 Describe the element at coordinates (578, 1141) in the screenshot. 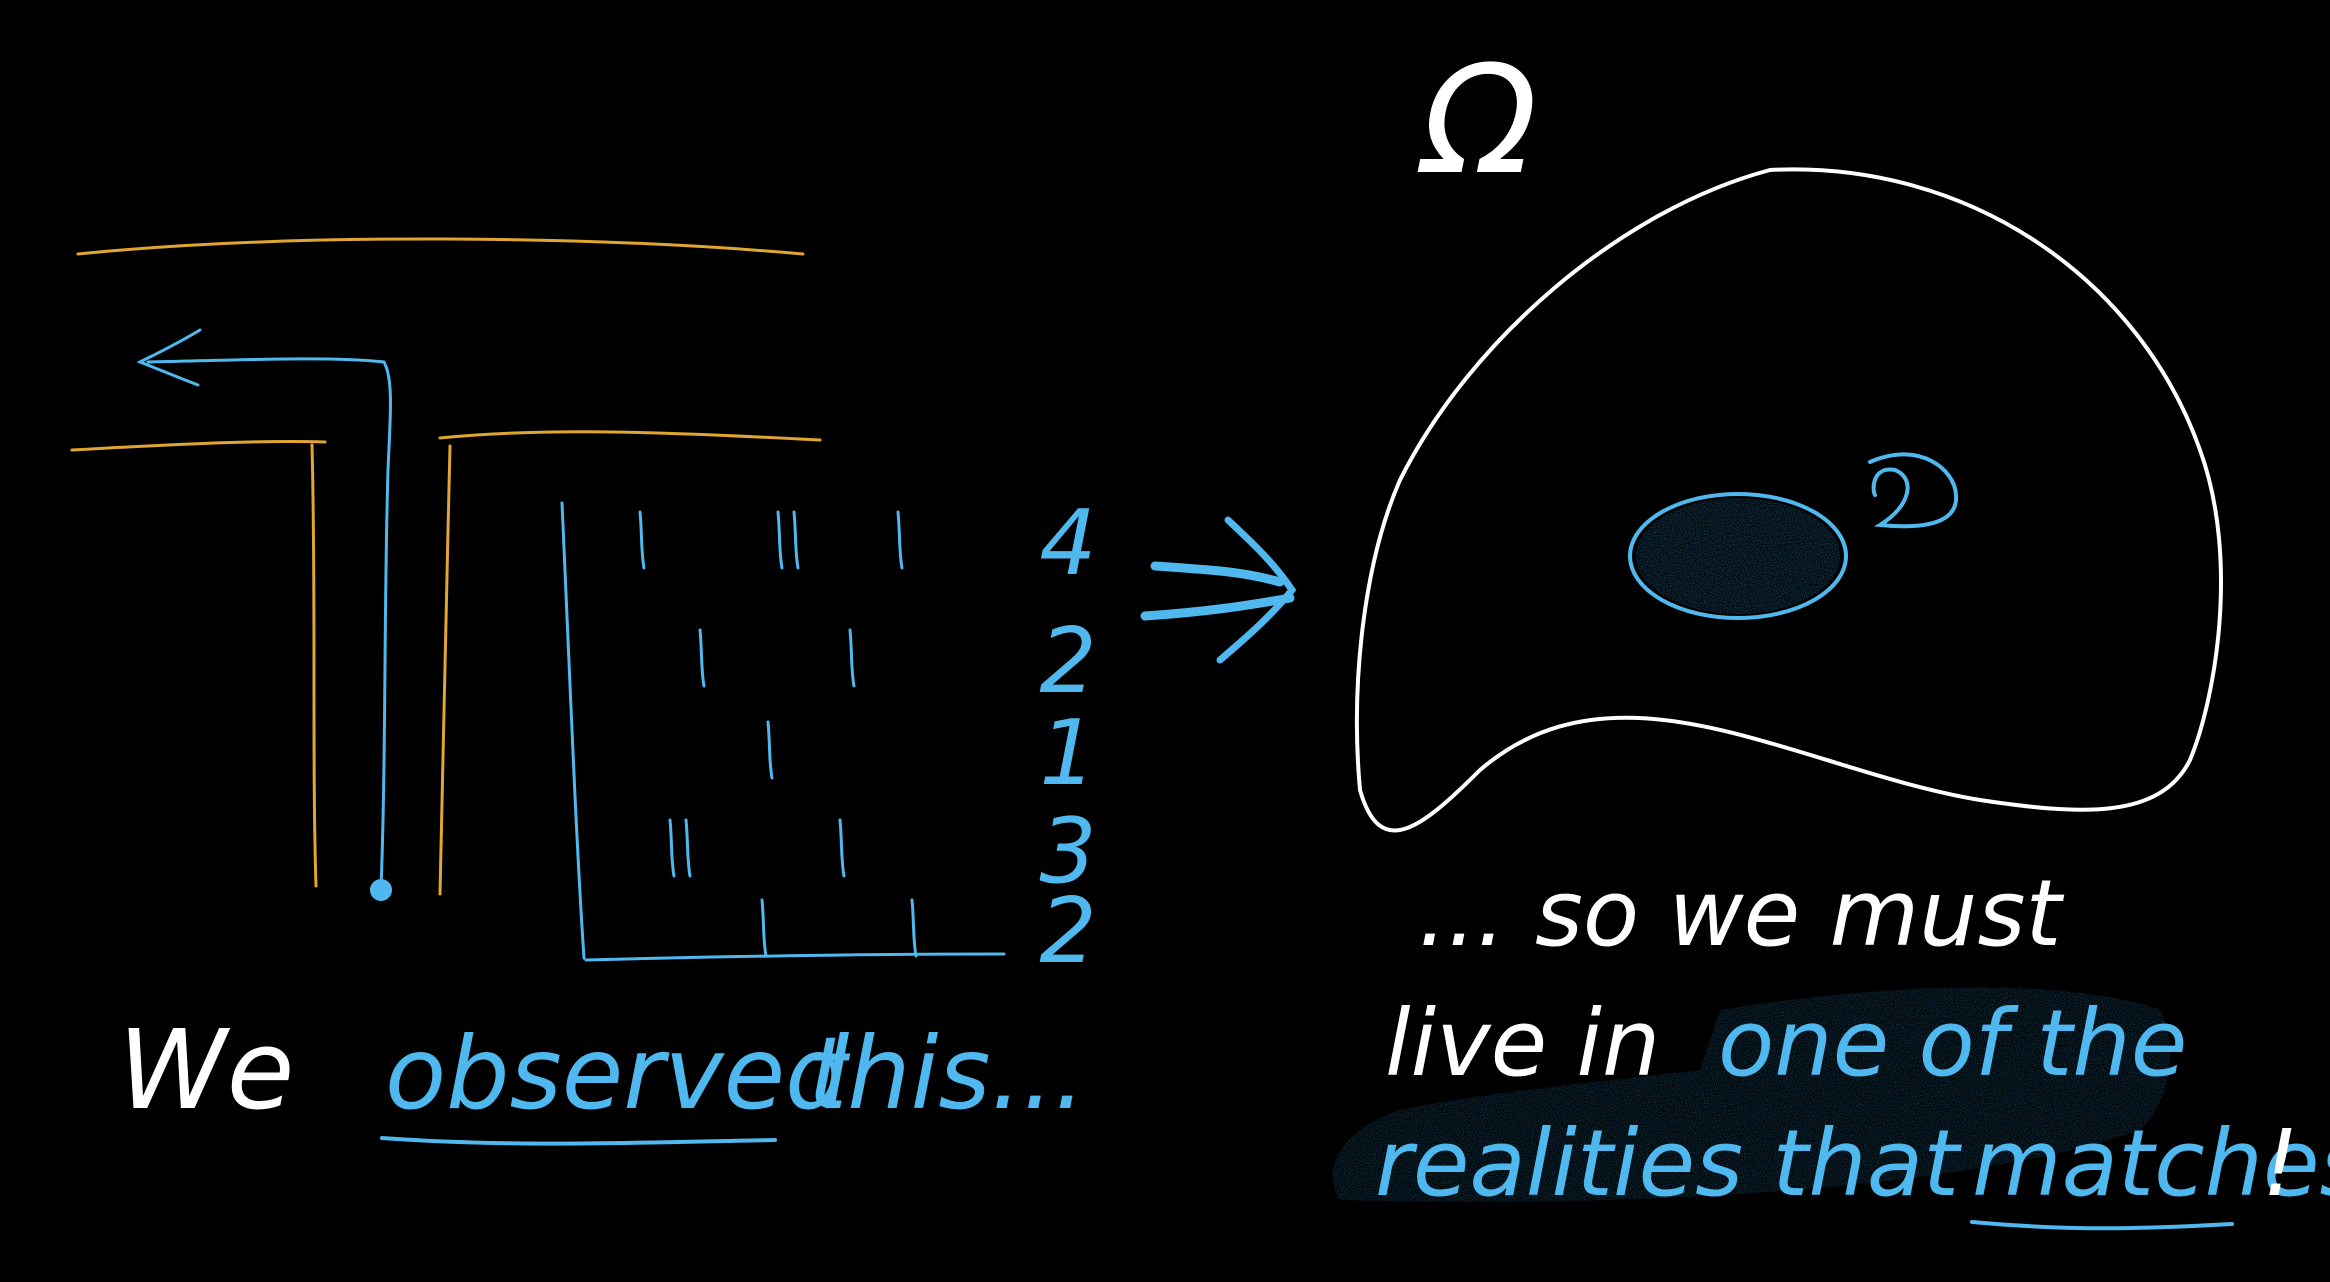

I see `observed-underline` at that location.